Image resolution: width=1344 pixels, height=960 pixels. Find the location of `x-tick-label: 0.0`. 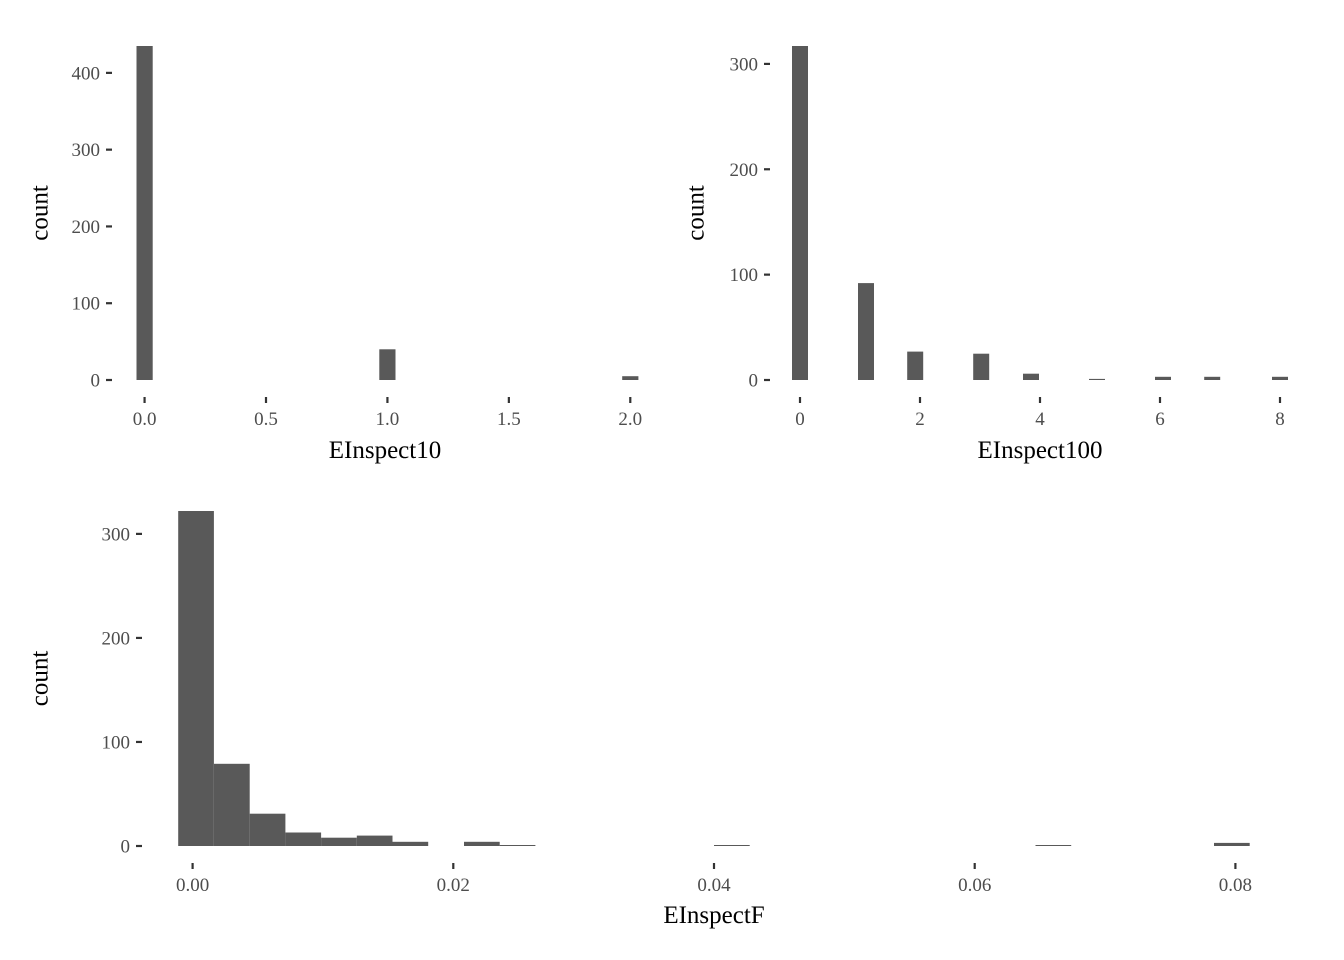

x-tick-label: 0.0 is located at coordinates (145, 419).